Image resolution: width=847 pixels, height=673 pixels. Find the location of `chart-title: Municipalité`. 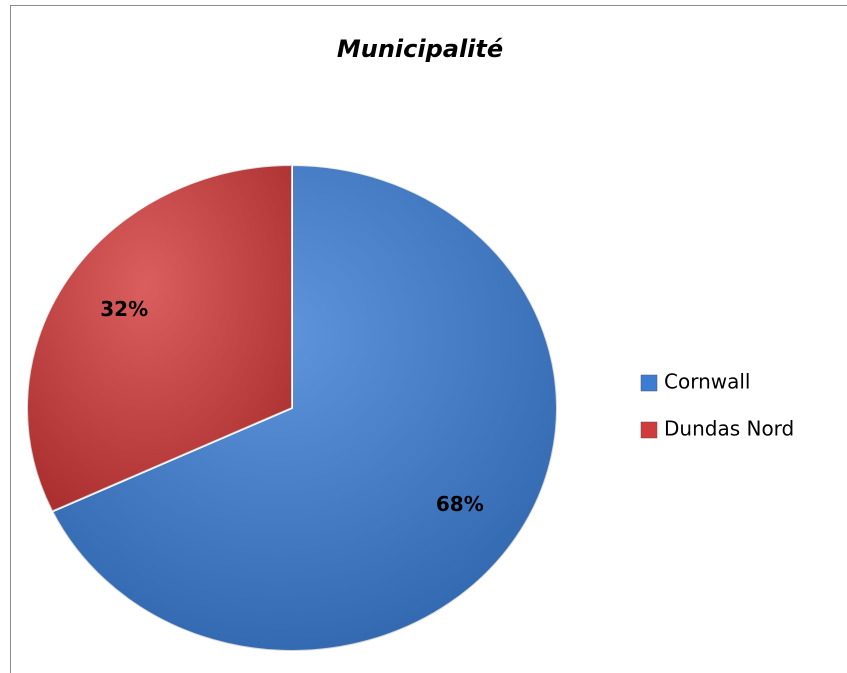

chart-title: Municipalité is located at coordinates (420, 49).